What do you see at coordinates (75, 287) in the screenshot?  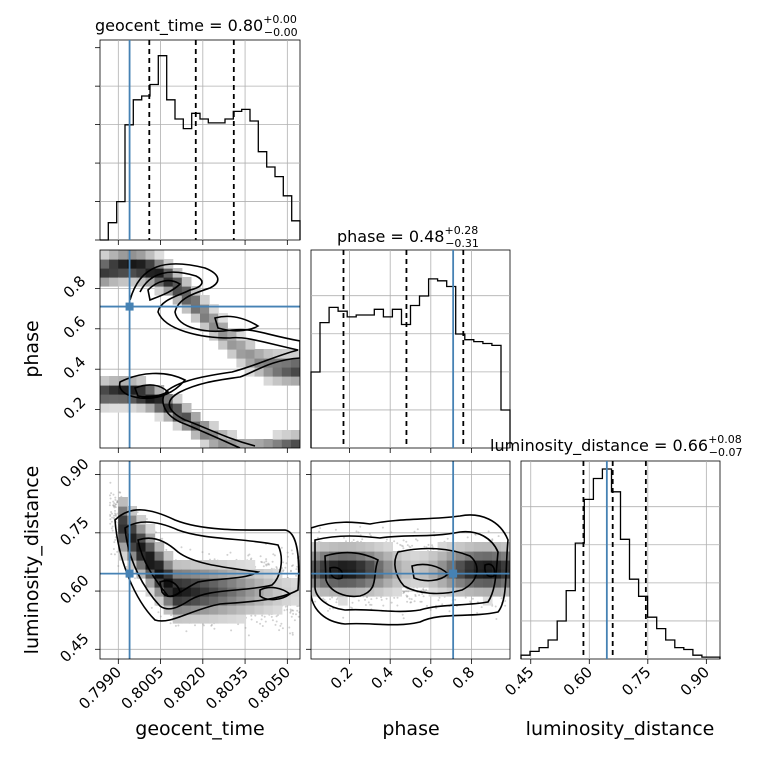 I see `y-tick-label: 0.8` at bounding box center [75, 287].